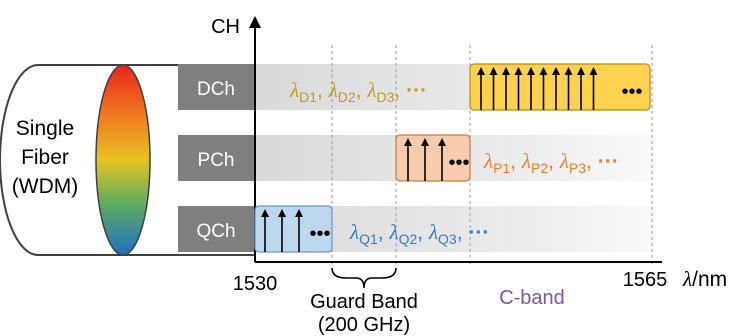 This screenshot has height=336, width=738. I want to click on tick-1530: 1530, so click(255, 284).